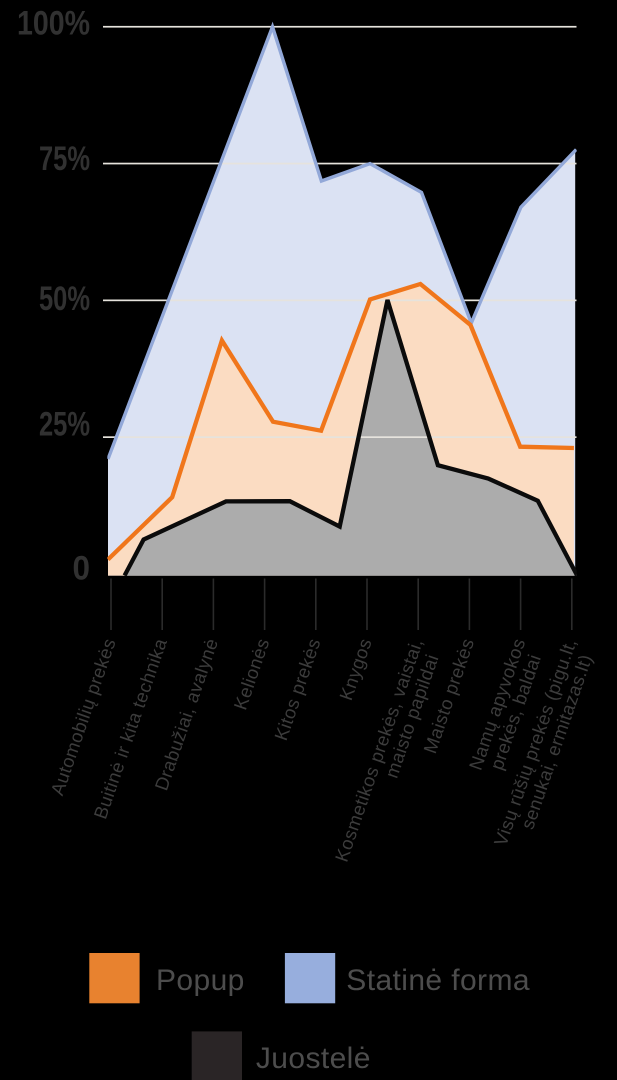 The height and width of the screenshot is (1080, 617). What do you see at coordinates (64, 159) in the screenshot?
I see `svg-text: 75%` at bounding box center [64, 159].